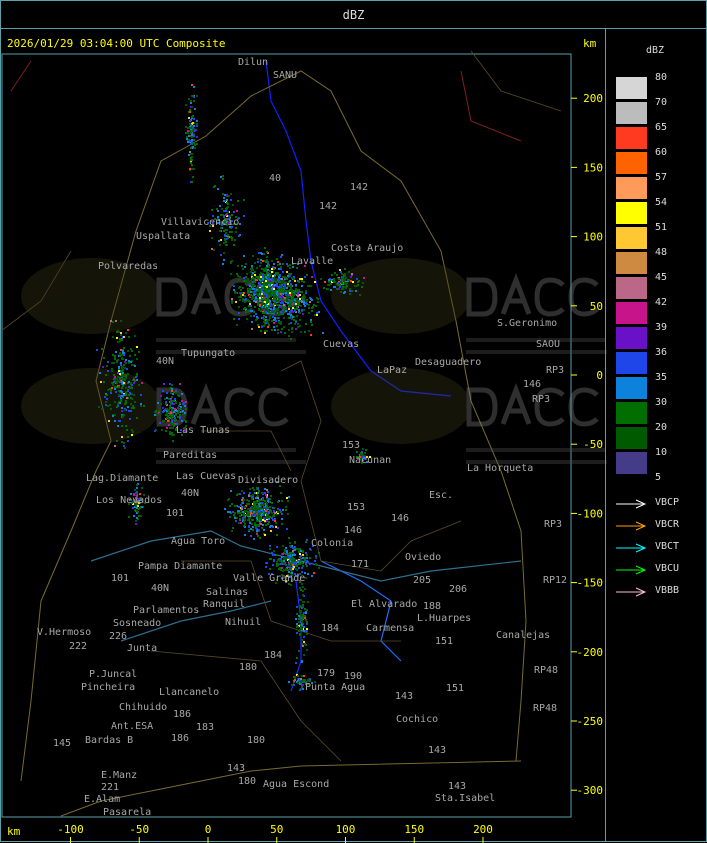 The width and height of the screenshot is (707, 843). I want to click on radar-label: VBCR, so click(667, 524).